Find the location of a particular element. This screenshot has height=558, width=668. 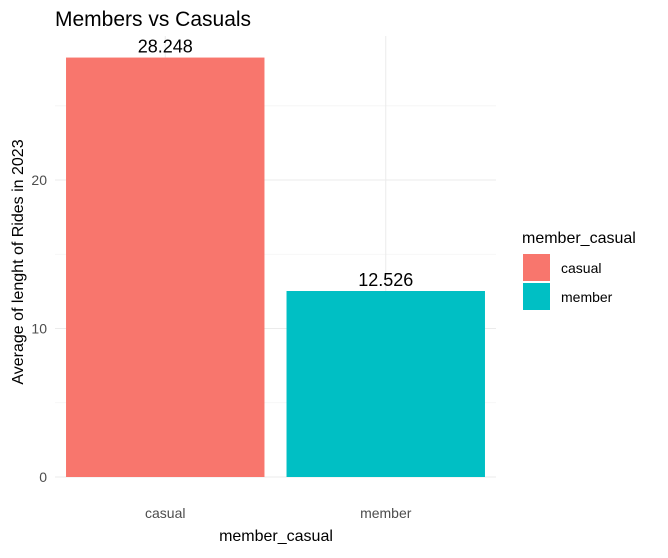

x-tick-label-member: member is located at coordinates (386, 513).